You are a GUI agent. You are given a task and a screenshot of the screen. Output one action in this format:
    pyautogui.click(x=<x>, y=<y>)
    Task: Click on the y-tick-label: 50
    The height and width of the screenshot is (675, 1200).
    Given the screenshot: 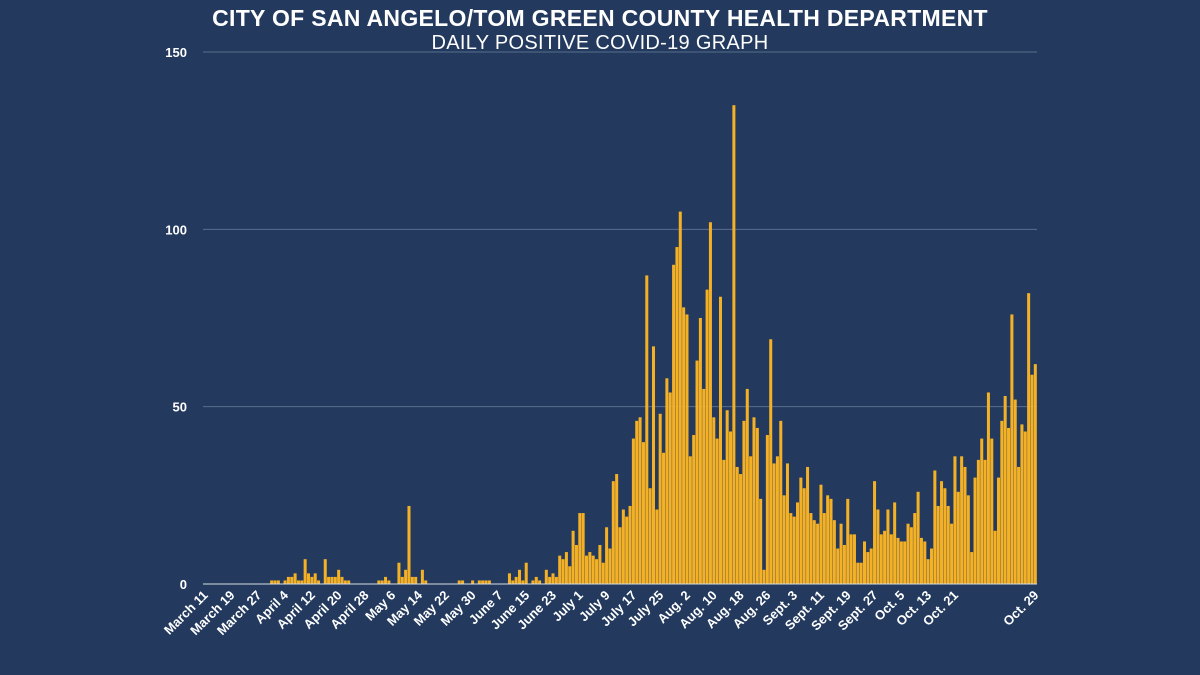 What is the action you would take?
    pyautogui.click(x=180, y=407)
    